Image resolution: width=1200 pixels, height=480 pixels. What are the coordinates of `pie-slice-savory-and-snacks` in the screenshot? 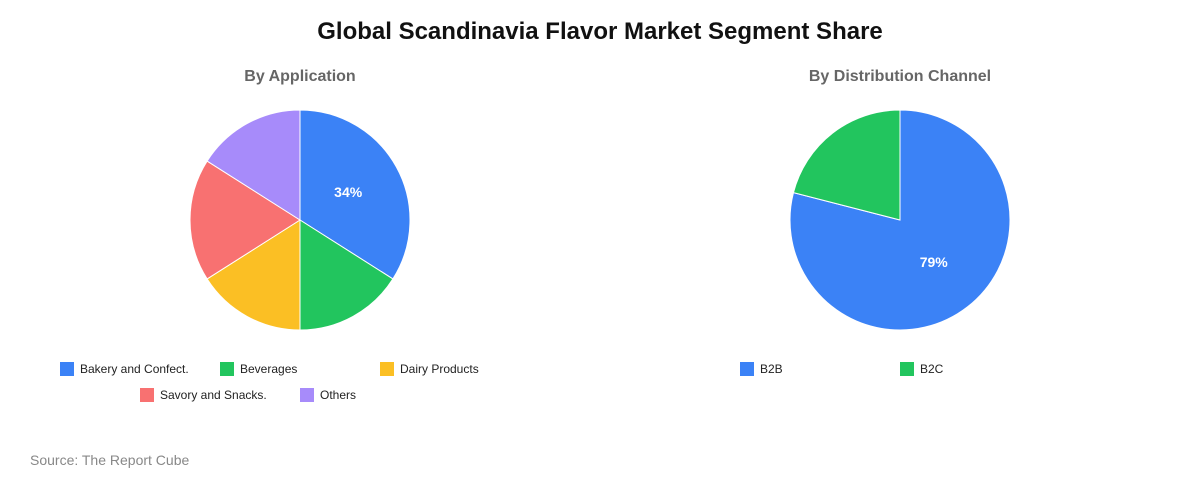 It's located at (245, 220).